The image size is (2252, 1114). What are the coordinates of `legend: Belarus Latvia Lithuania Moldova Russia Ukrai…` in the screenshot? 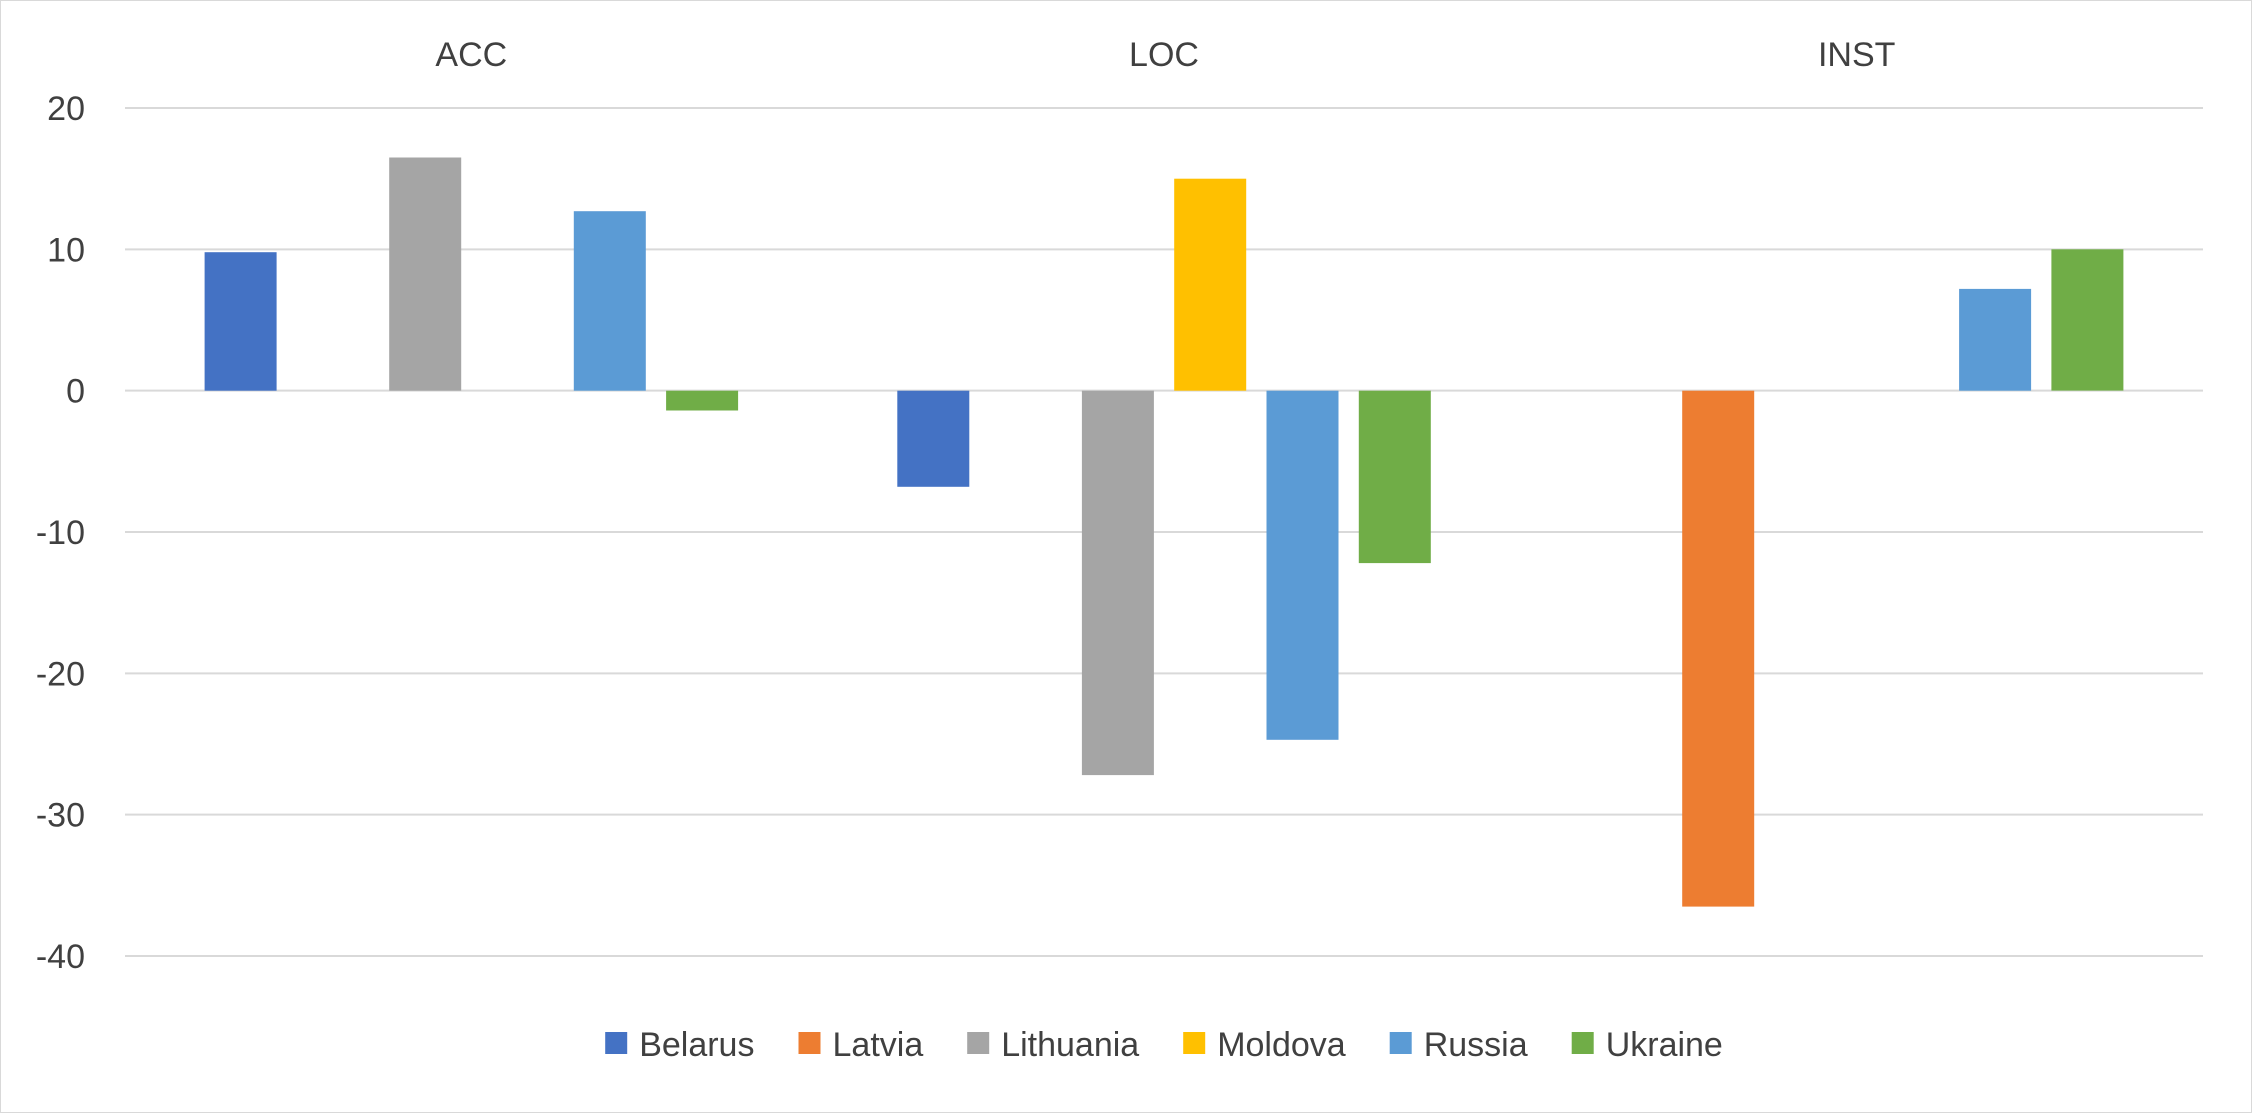 It's located at (1164, 1045).